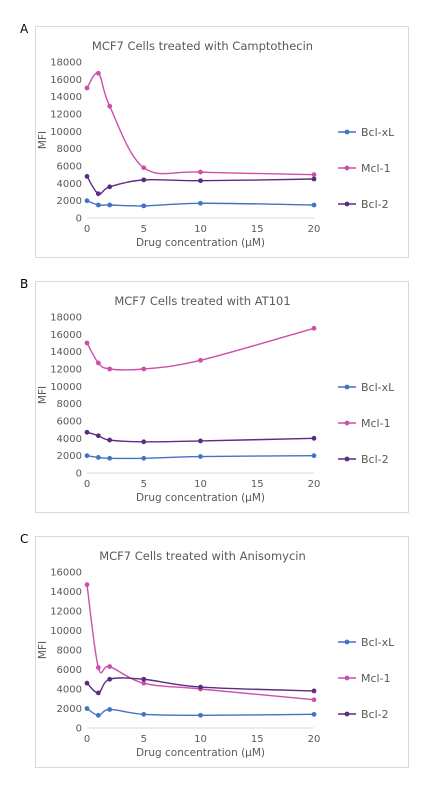 The image size is (426, 786). Describe the element at coordinates (314, 739) in the screenshot. I see `x-tick-label: 20` at that location.